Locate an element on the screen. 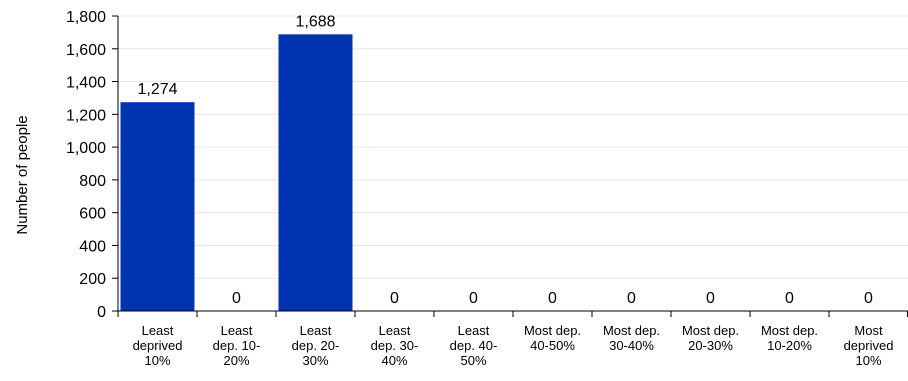  x-tick-label: Least dep. 10-20% is located at coordinates (237, 345).